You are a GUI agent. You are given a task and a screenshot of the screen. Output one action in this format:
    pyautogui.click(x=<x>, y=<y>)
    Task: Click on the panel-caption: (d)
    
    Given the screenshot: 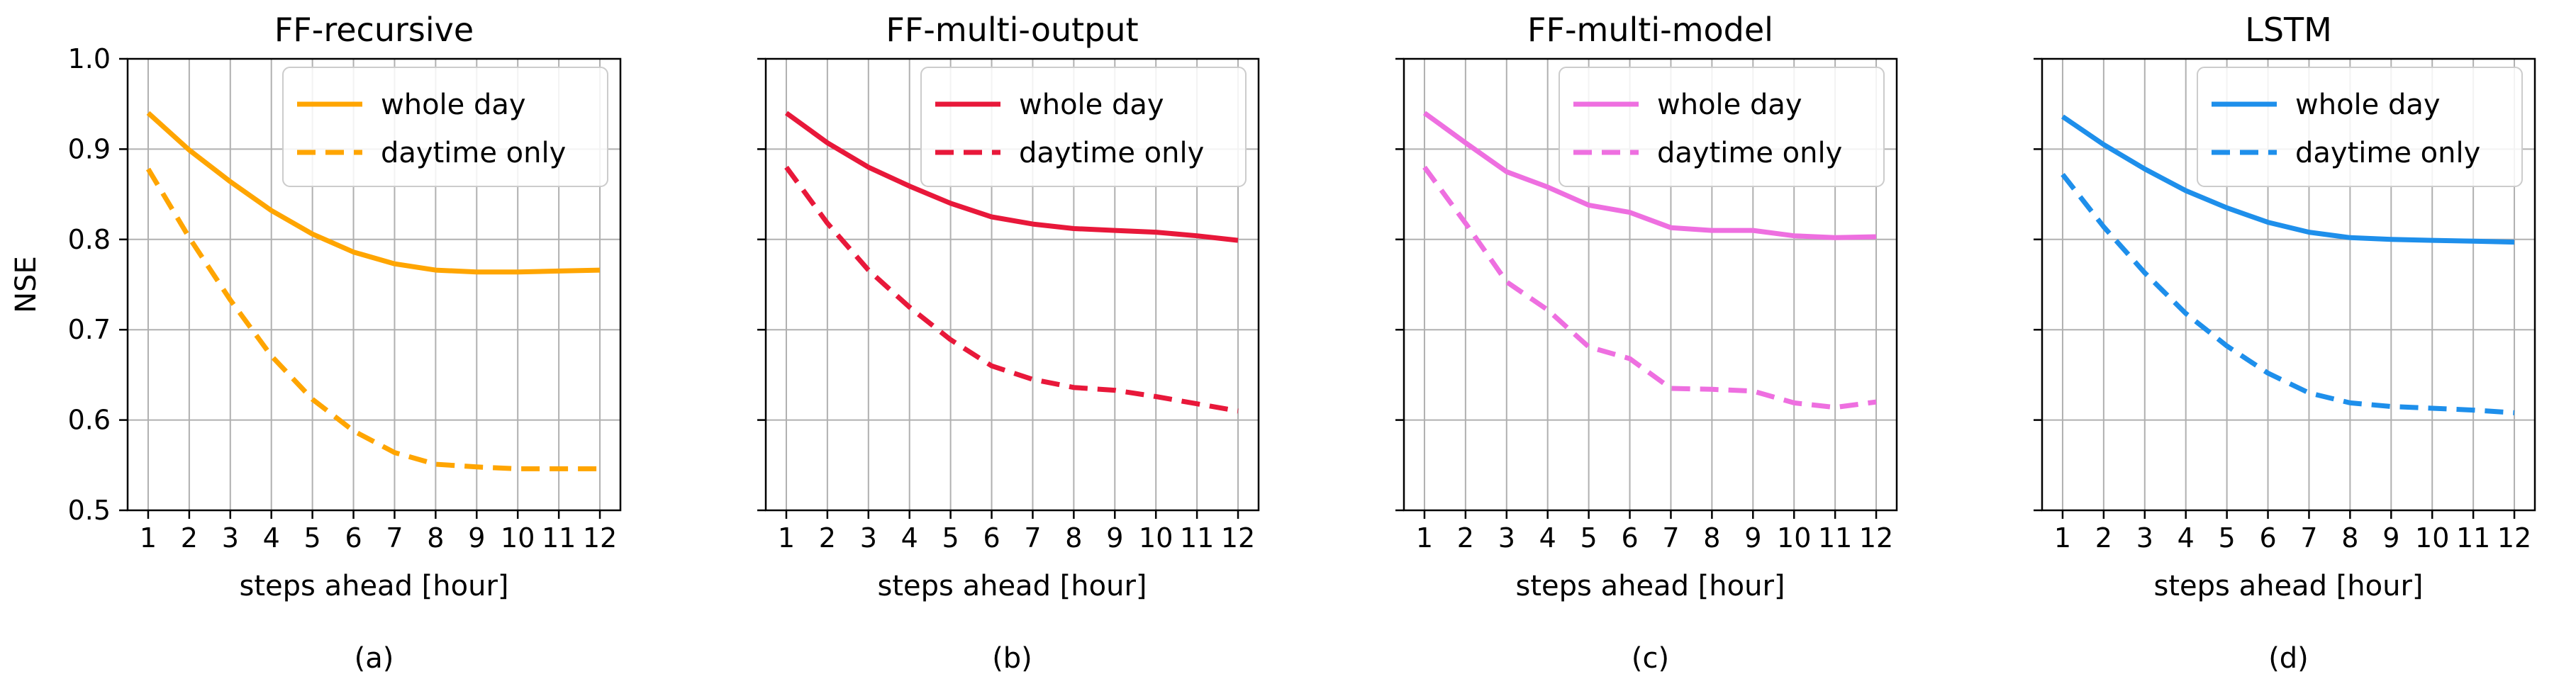 What is the action you would take?
    pyautogui.click(x=2288, y=658)
    